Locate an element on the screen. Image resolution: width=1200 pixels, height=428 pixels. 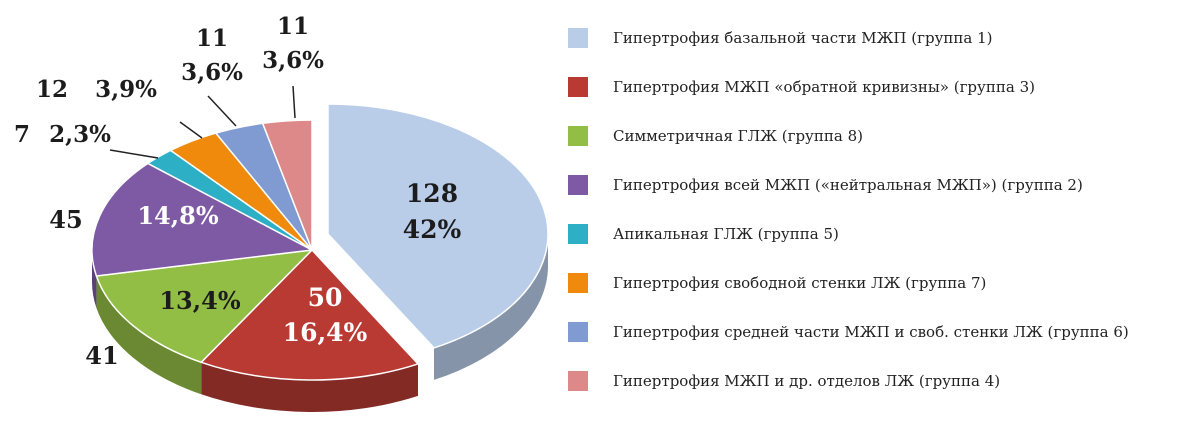
count-label-2: 50 is located at coordinates (325, 297).